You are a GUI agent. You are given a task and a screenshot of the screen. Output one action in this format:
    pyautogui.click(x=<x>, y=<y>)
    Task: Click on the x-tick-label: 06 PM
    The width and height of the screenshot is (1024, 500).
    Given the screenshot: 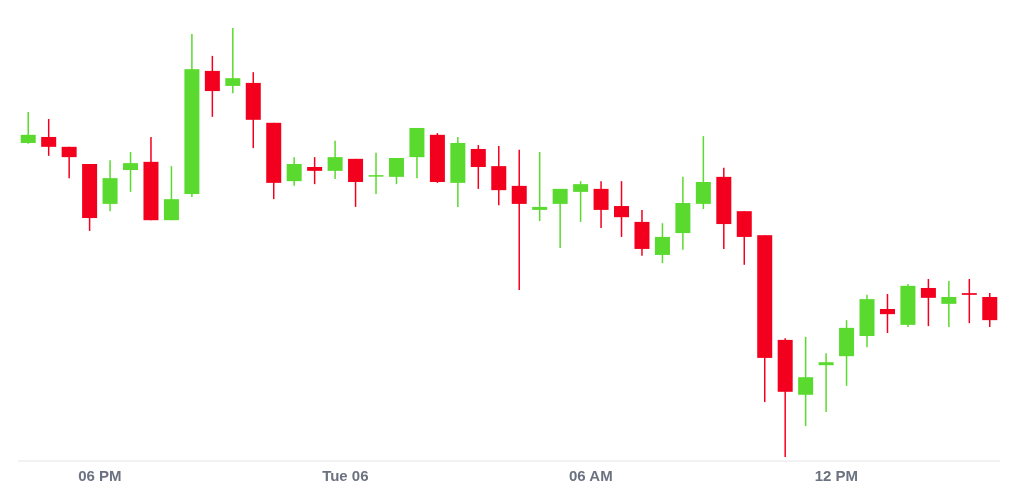 What is the action you would take?
    pyautogui.click(x=100, y=475)
    